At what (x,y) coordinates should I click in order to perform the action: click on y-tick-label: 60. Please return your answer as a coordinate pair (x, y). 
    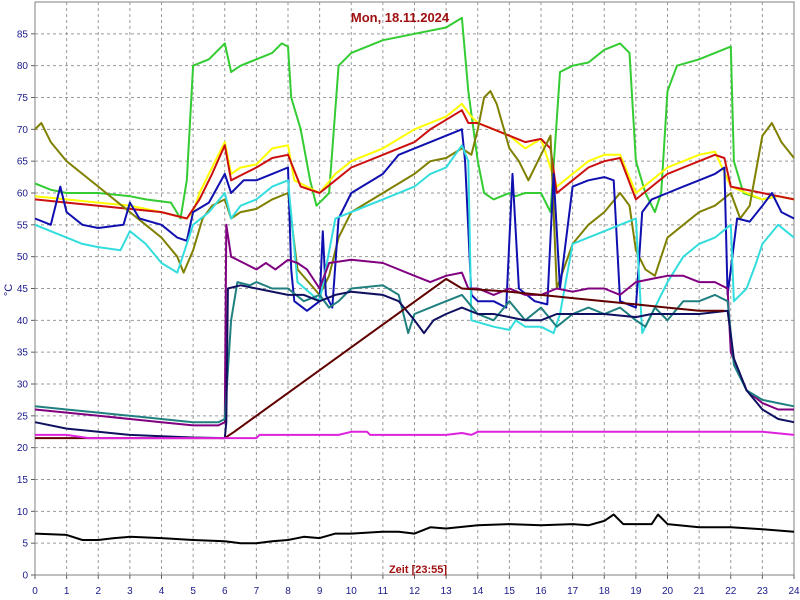
    Looking at the image, I should click on (23, 194).